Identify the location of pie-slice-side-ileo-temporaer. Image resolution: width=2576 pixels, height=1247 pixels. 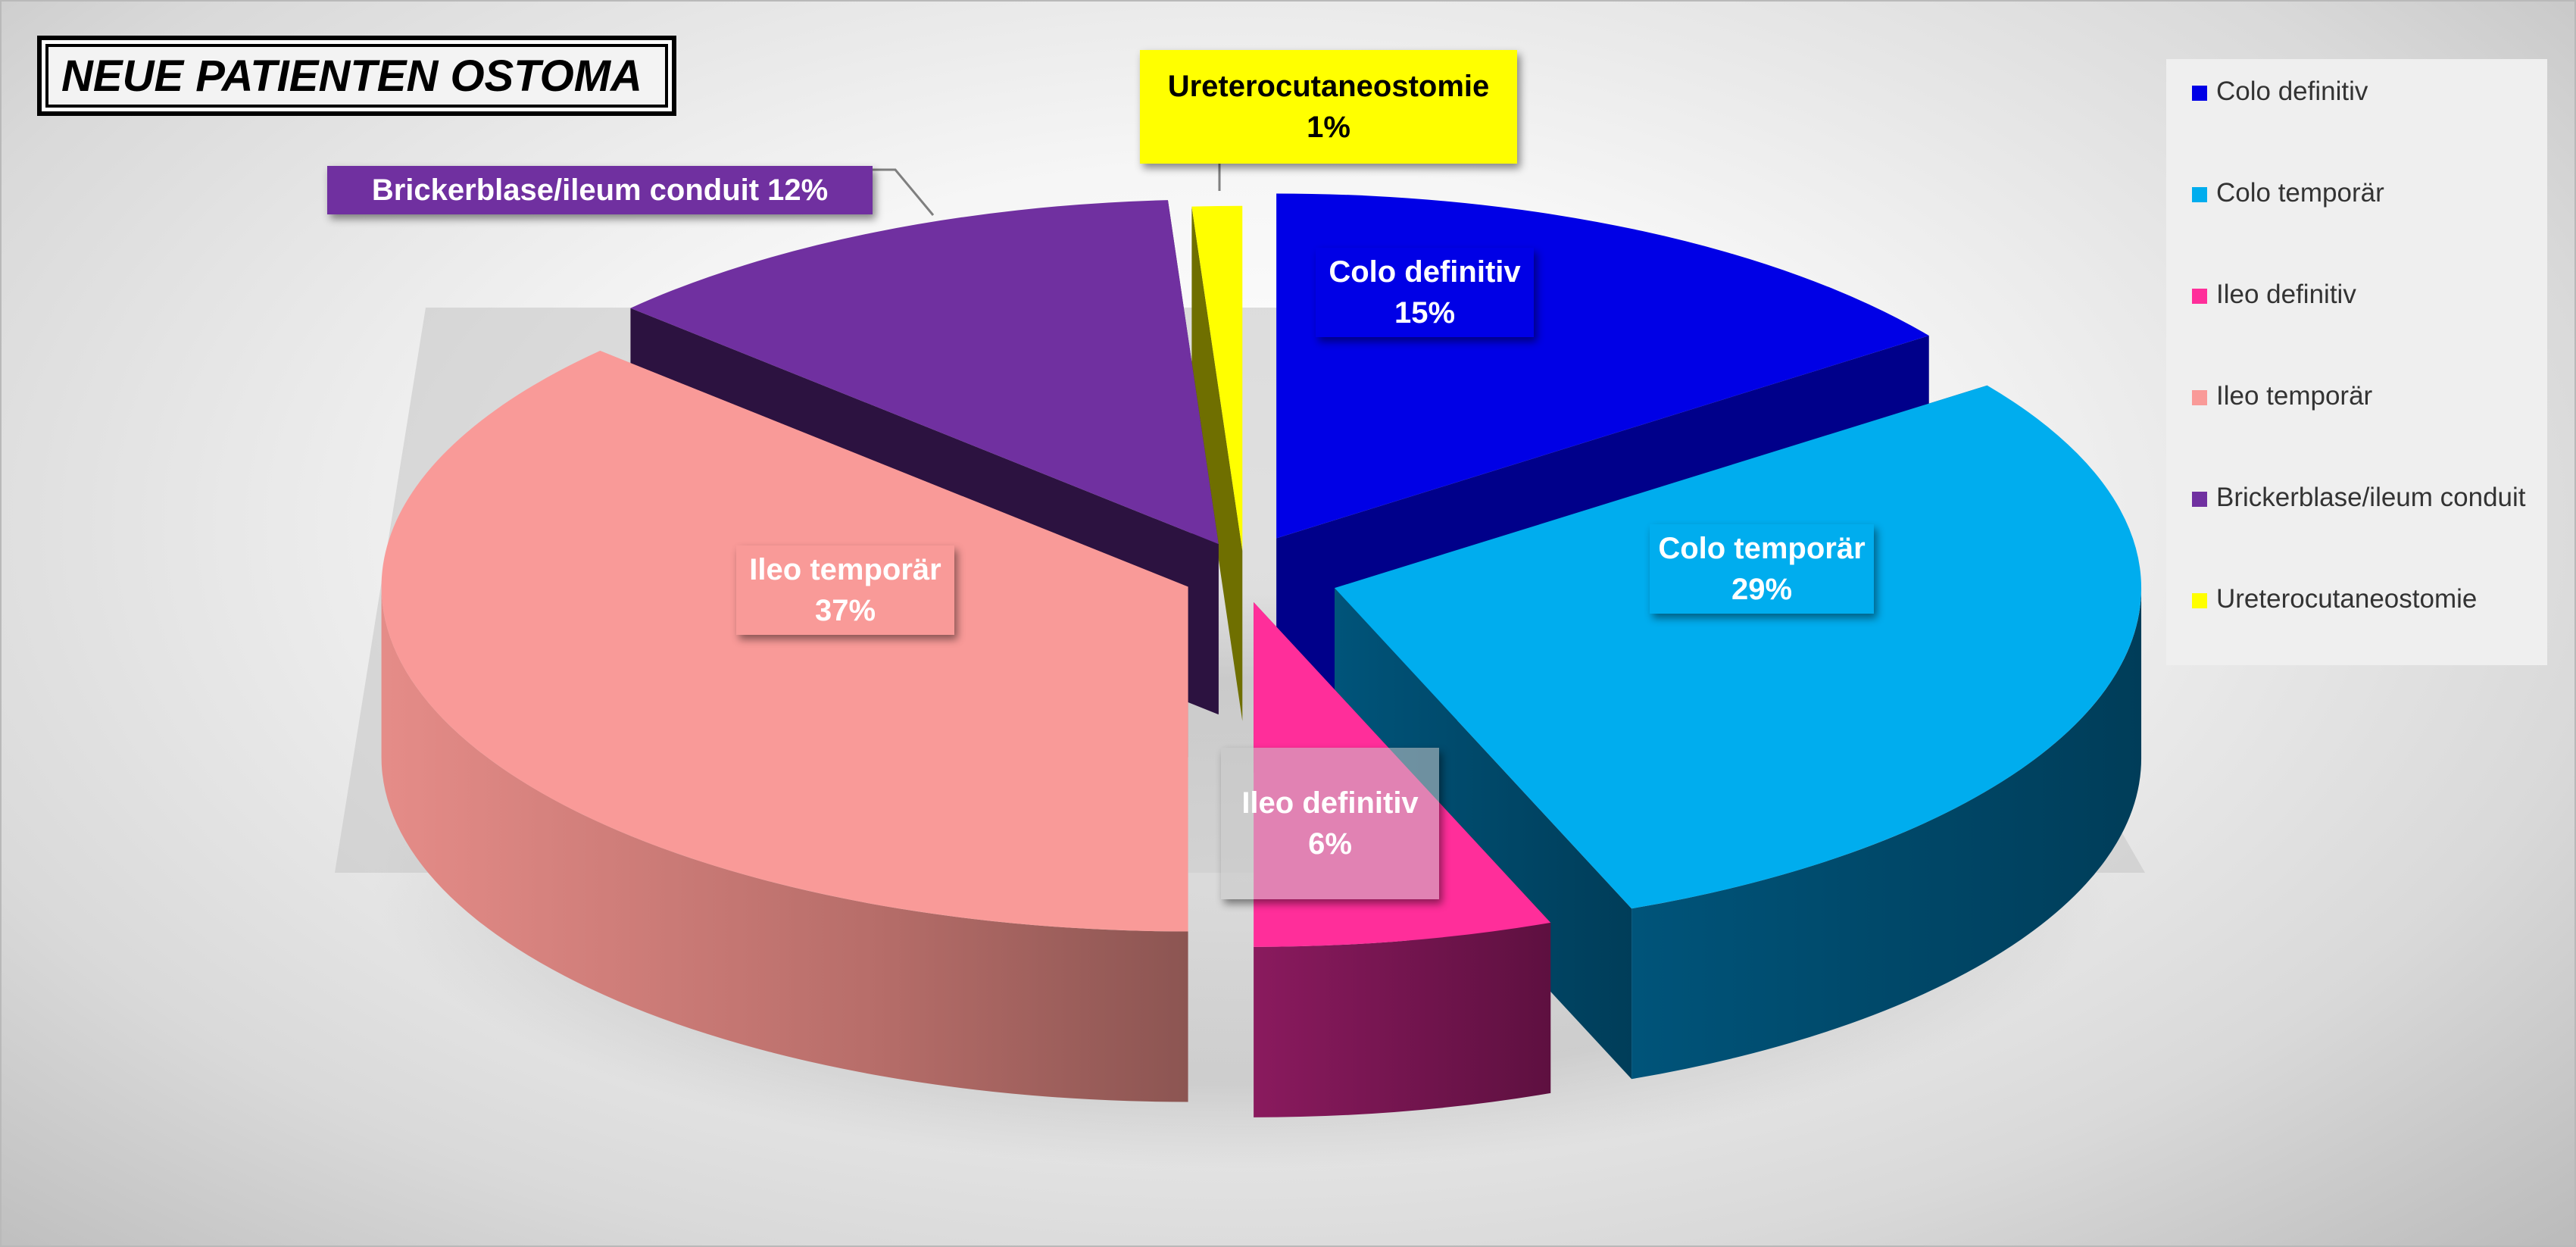
(785, 844).